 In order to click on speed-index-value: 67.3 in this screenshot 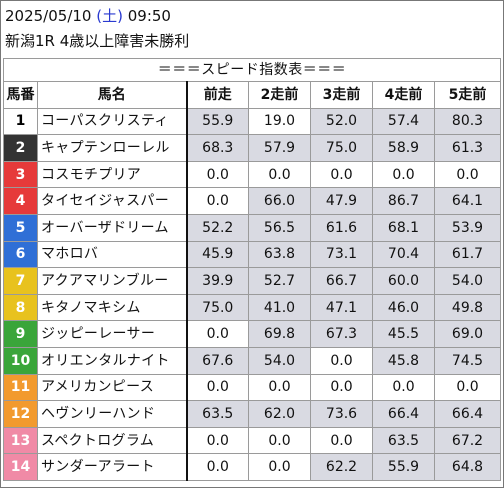, I will do `click(341, 334)`.